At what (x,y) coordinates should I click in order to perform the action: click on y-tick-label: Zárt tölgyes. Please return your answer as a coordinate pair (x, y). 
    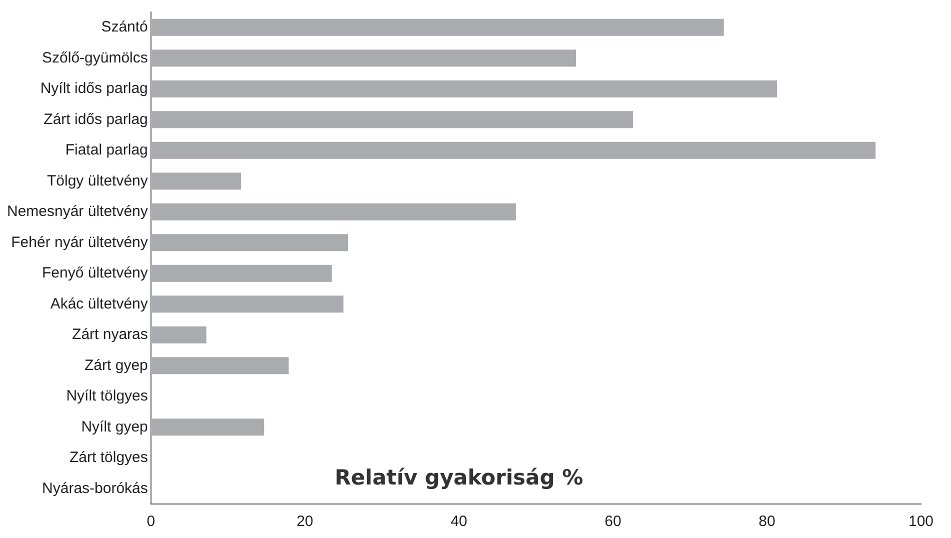
    Looking at the image, I should click on (109, 457).